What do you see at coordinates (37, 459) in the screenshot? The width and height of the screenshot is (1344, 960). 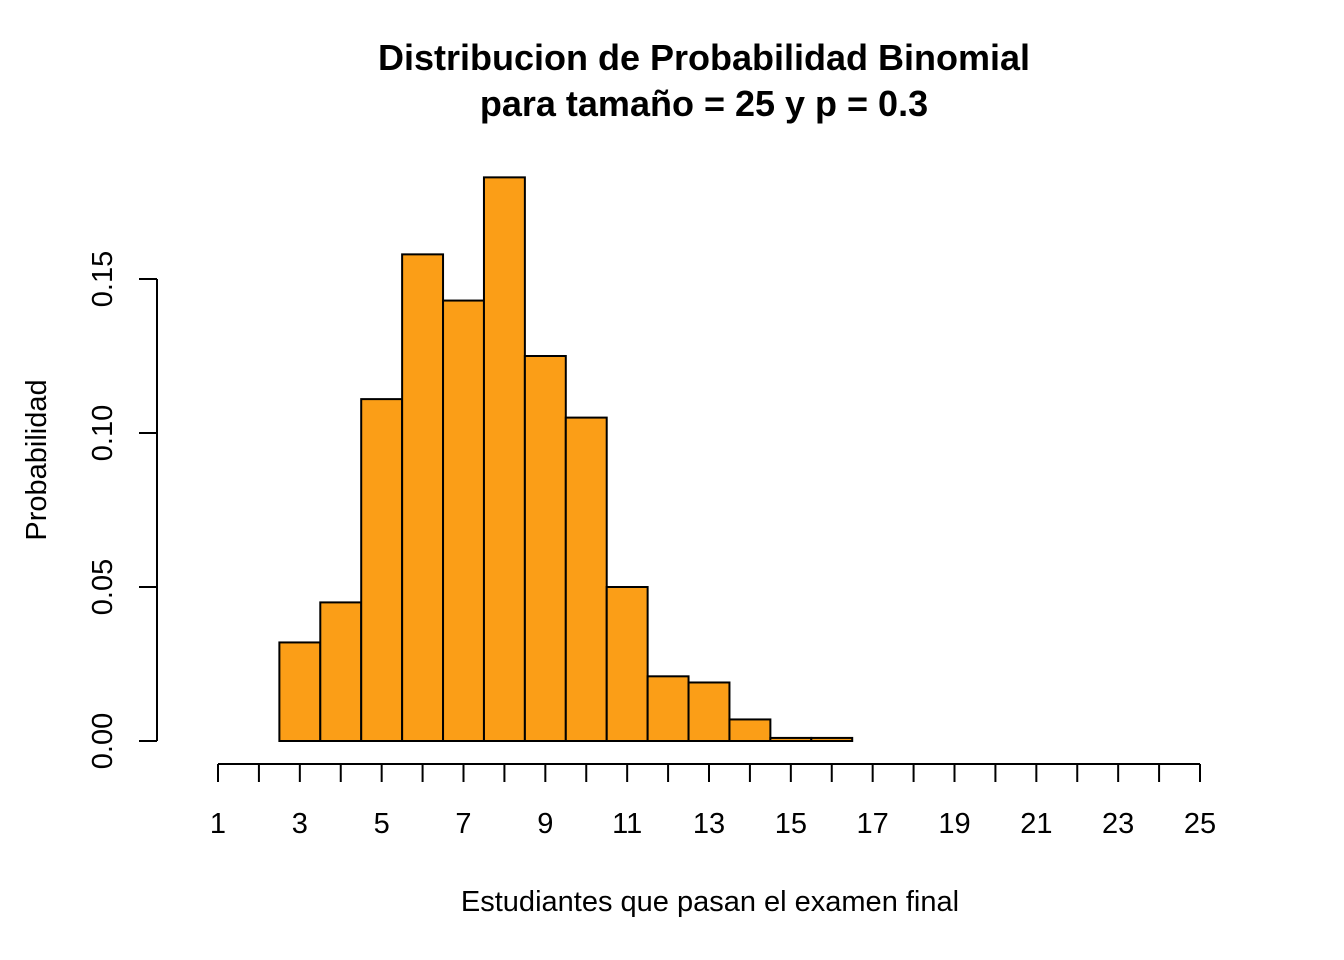 I see `y-axis-label: Probabilidad` at bounding box center [37, 459].